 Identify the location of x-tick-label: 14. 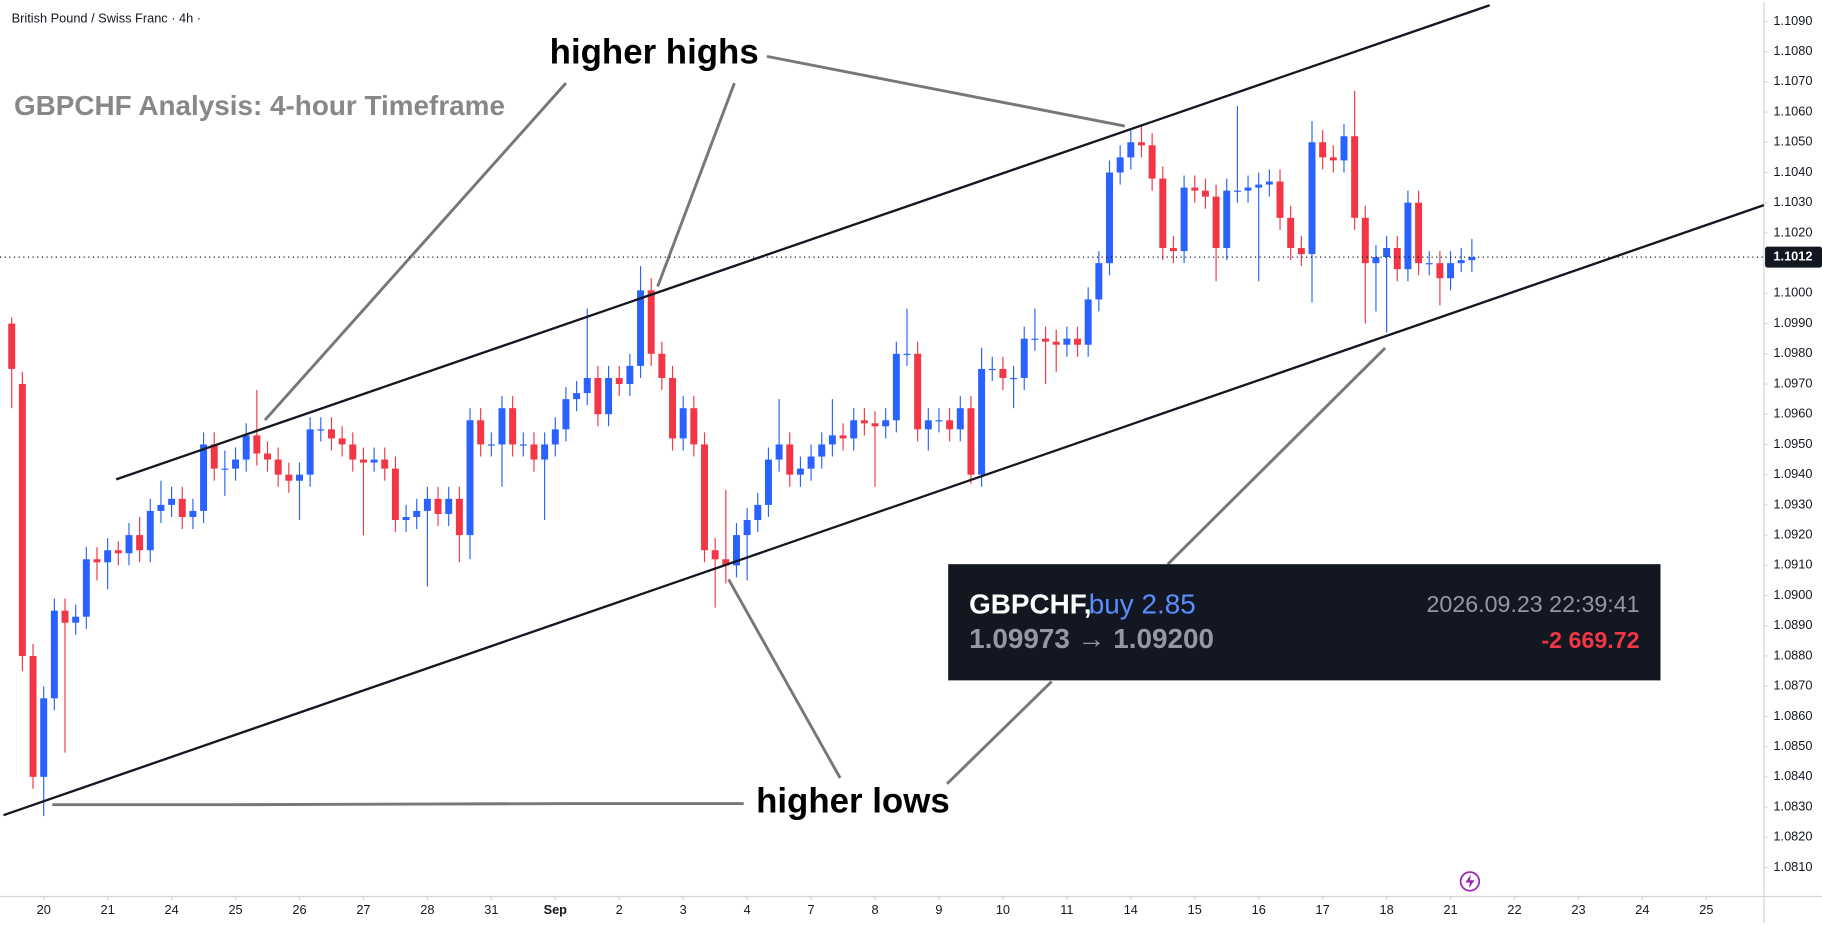
(1131, 909).